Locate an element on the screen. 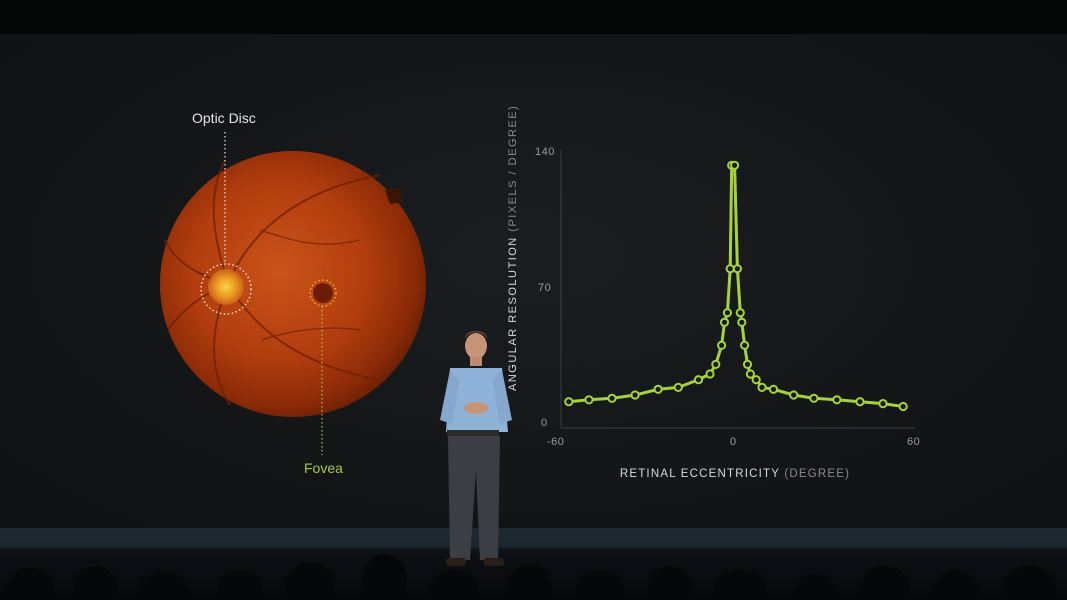  fovea-label: Fovea is located at coordinates (323, 468).